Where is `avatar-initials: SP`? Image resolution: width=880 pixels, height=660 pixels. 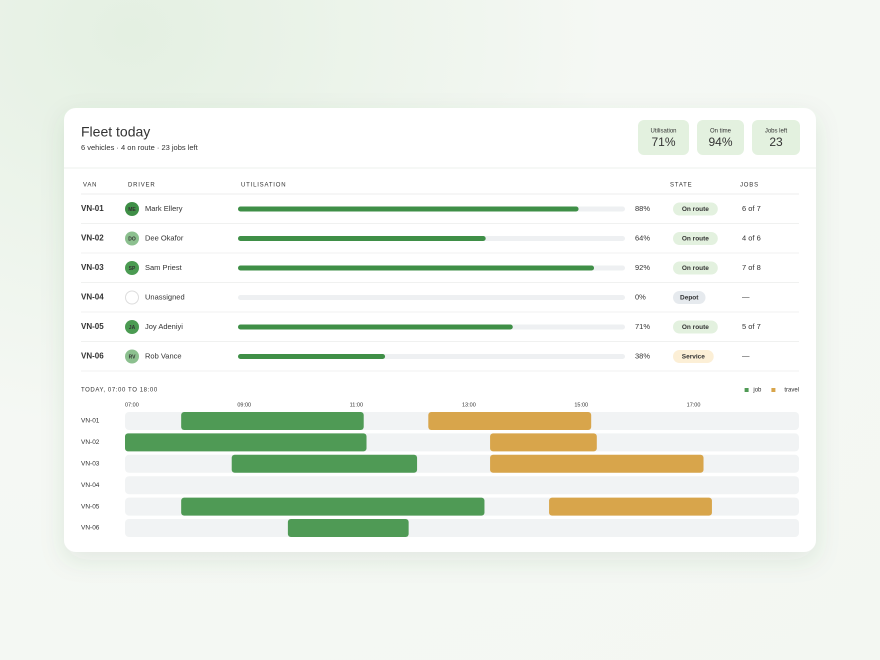 avatar-initials: SP is located at coordinates (132, 269).